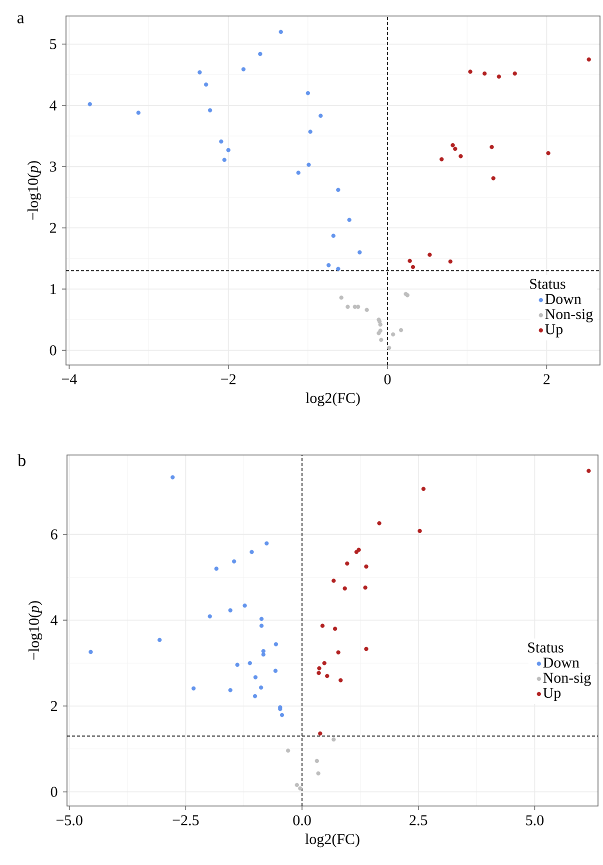 This screenshot has width=603, height=865. Describe the element at coordinates (228, 379) in the screenshot. I see `x-tick-label: −2` at that location.